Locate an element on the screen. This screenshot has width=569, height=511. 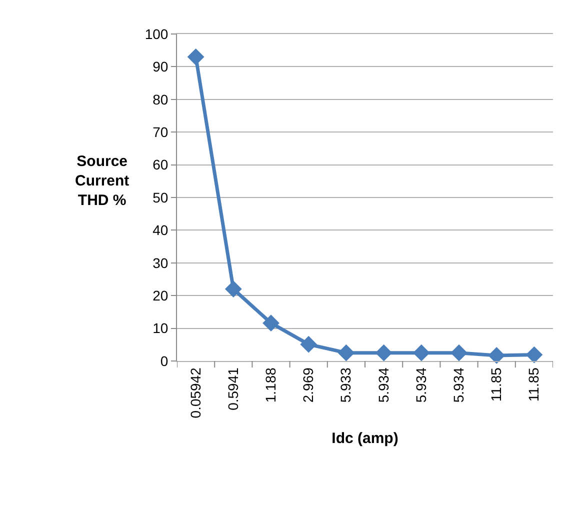
y-tick-label: 80 is located at coordinates (160, 99).